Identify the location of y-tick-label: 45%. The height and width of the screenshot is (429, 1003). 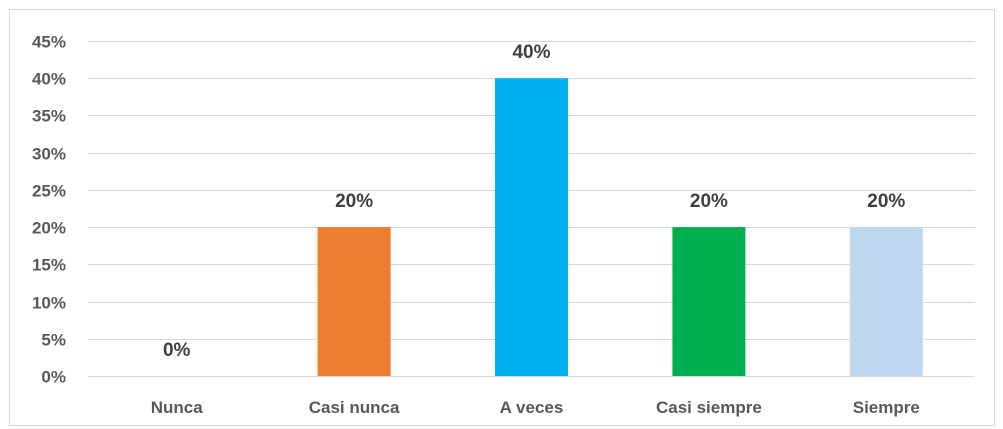
(49, 42).